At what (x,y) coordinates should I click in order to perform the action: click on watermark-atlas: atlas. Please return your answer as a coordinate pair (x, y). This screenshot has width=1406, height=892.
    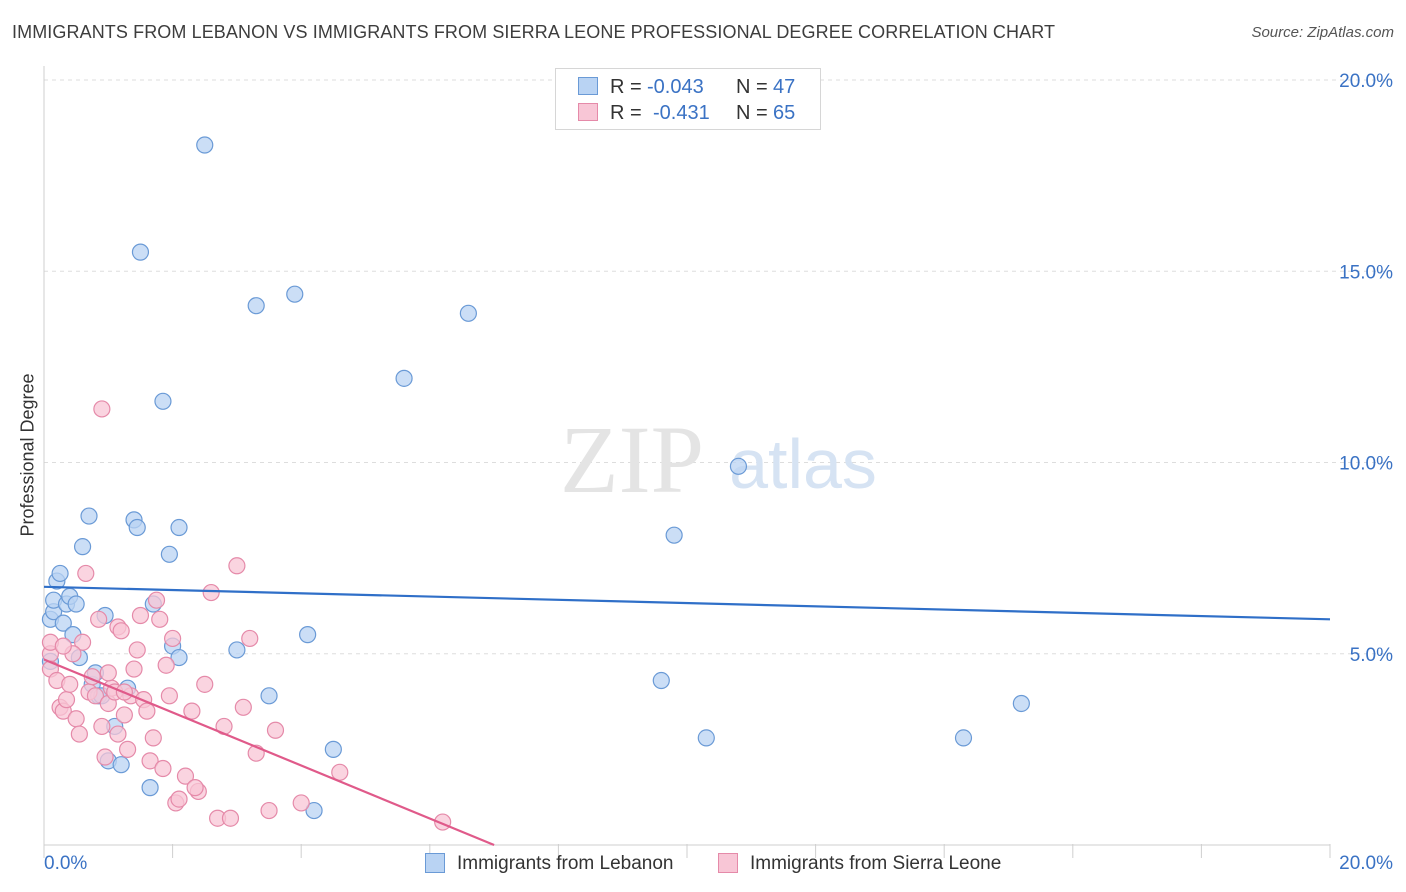
    Looking at the image, I should click on (803, 464).